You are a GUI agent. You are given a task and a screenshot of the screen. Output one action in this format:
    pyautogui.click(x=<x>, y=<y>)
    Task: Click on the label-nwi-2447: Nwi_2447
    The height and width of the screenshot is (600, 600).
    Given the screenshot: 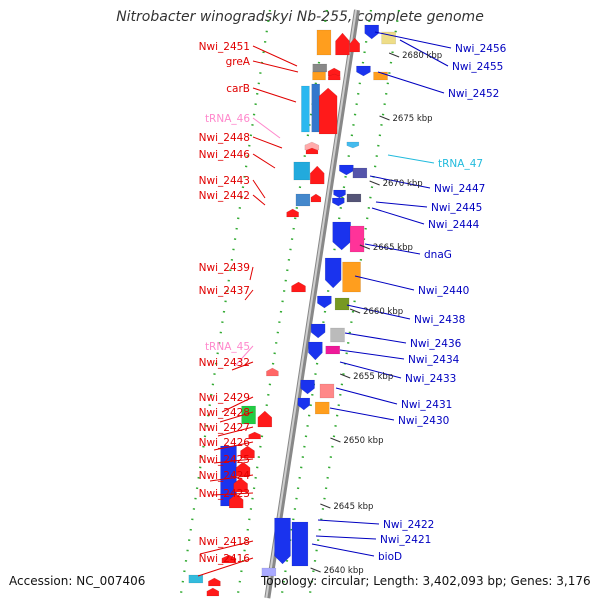 What is the action you would take?
    pyautogui.click(x=459, y=189)
    